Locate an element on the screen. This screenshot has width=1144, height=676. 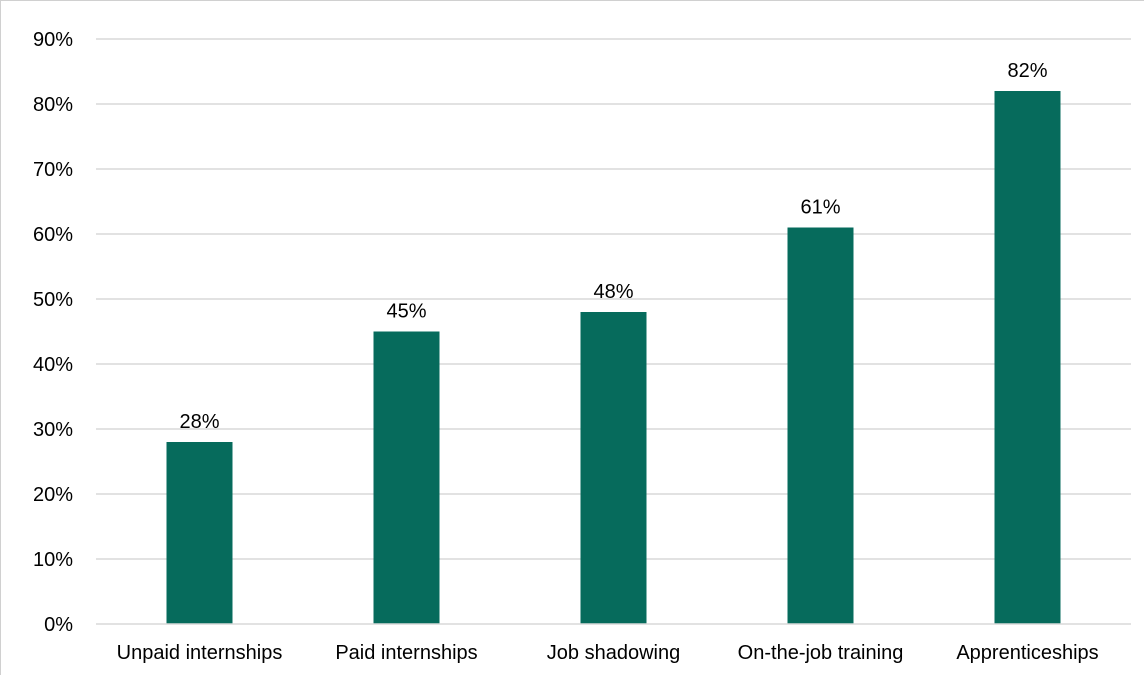
x-category-label: Apprenticeships is located at coordinates (1027, 653).